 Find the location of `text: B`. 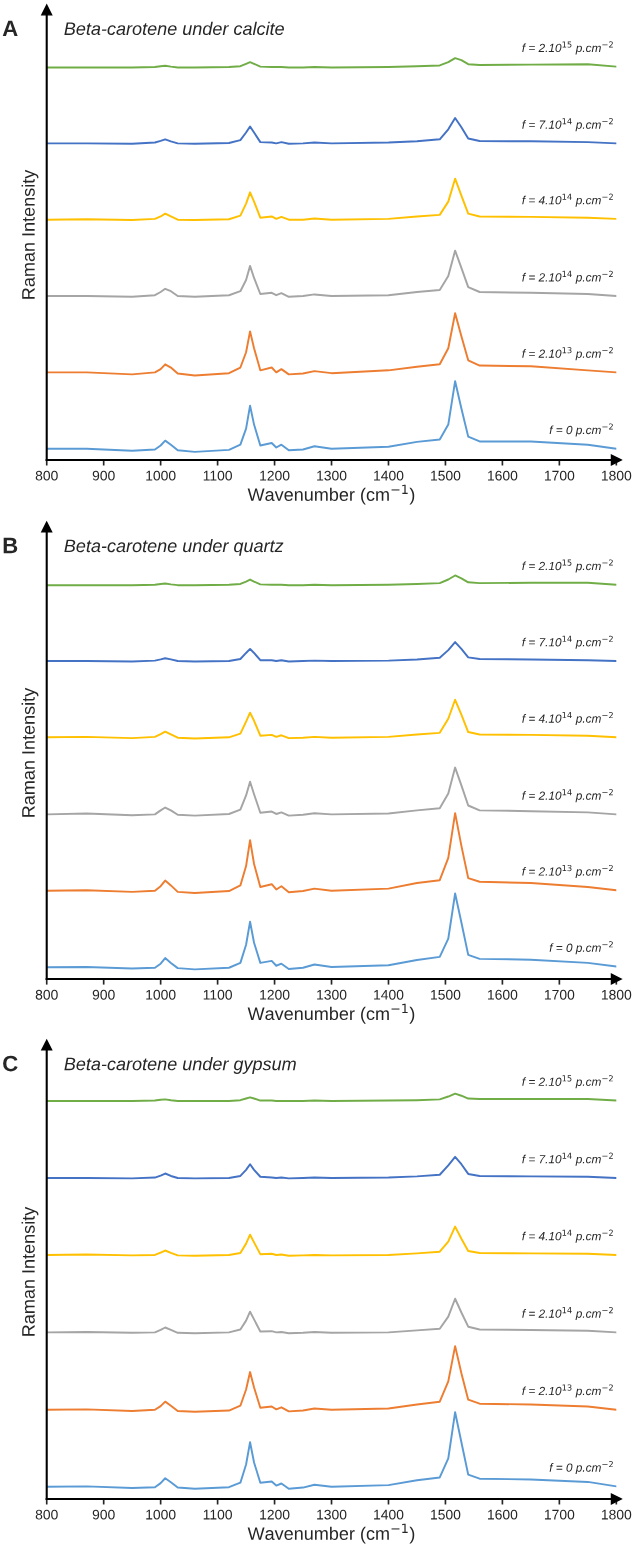

text: B is located at coordinates (10, 545).